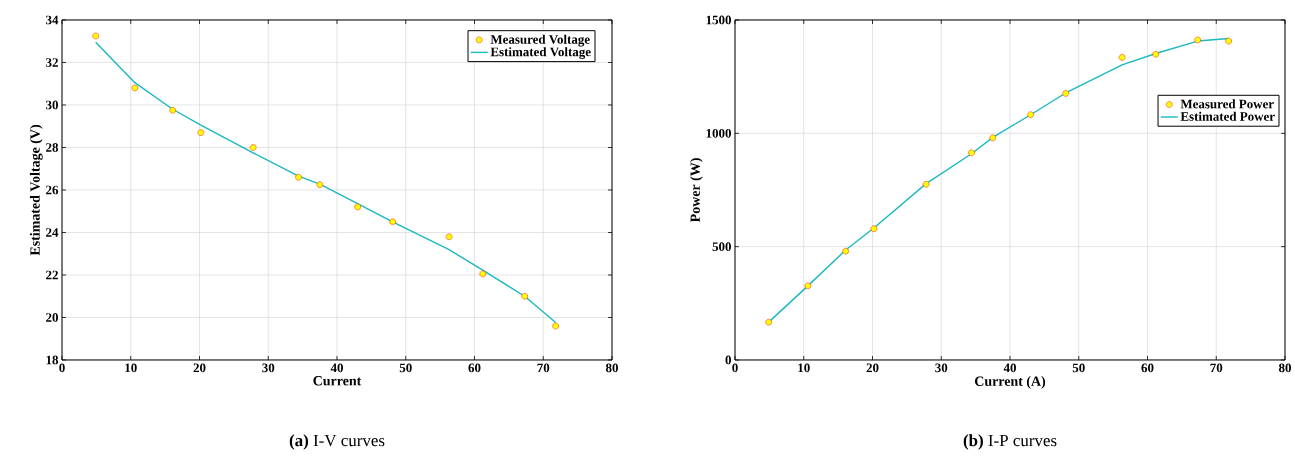 The image size is (1295, 464). What do you see at coordinates (540, 53) in the screenshot?
I see `legend-label: Estimated Voltage` at bounding box center [540, 53].